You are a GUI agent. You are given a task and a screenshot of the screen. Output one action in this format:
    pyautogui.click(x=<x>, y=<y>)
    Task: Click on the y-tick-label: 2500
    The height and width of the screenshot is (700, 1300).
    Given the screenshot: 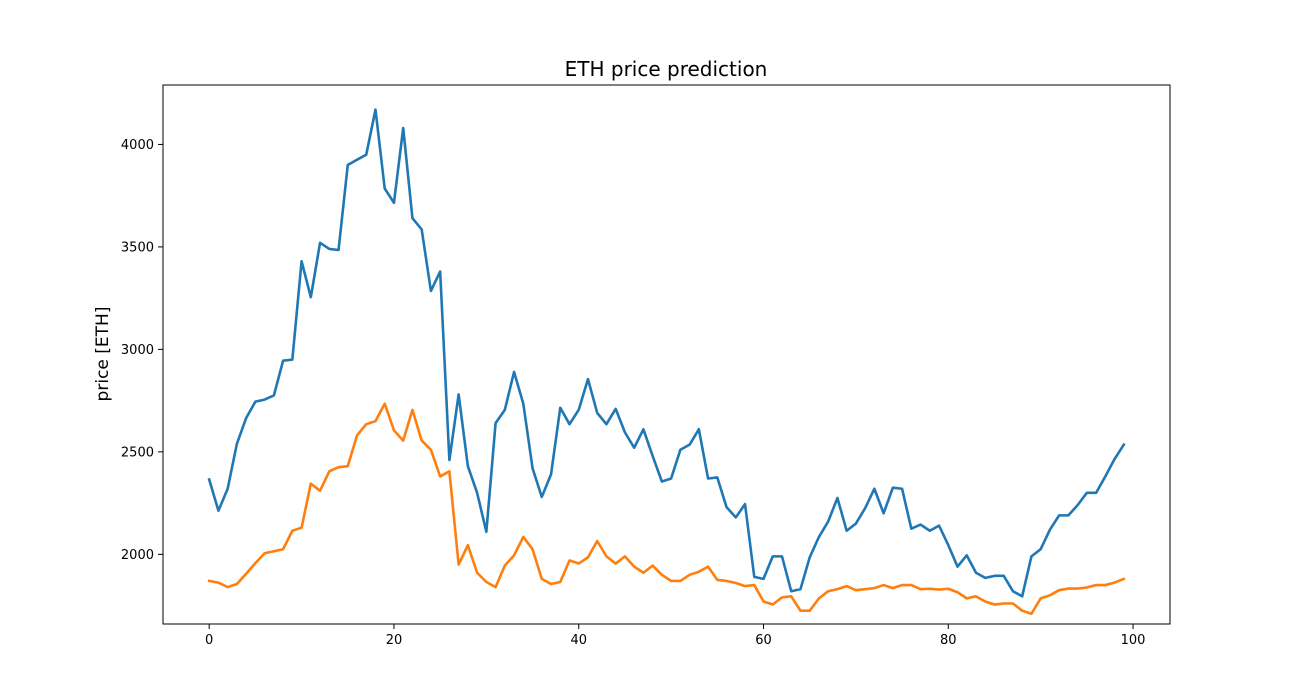 What is the action you would take?
    pyautogui.click(x=137, y=452)
    